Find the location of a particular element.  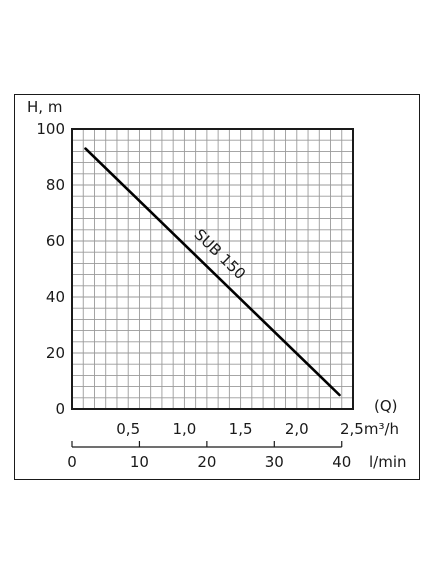

secondary-x-tick-label: 0 is located at coordinates (72, 462).